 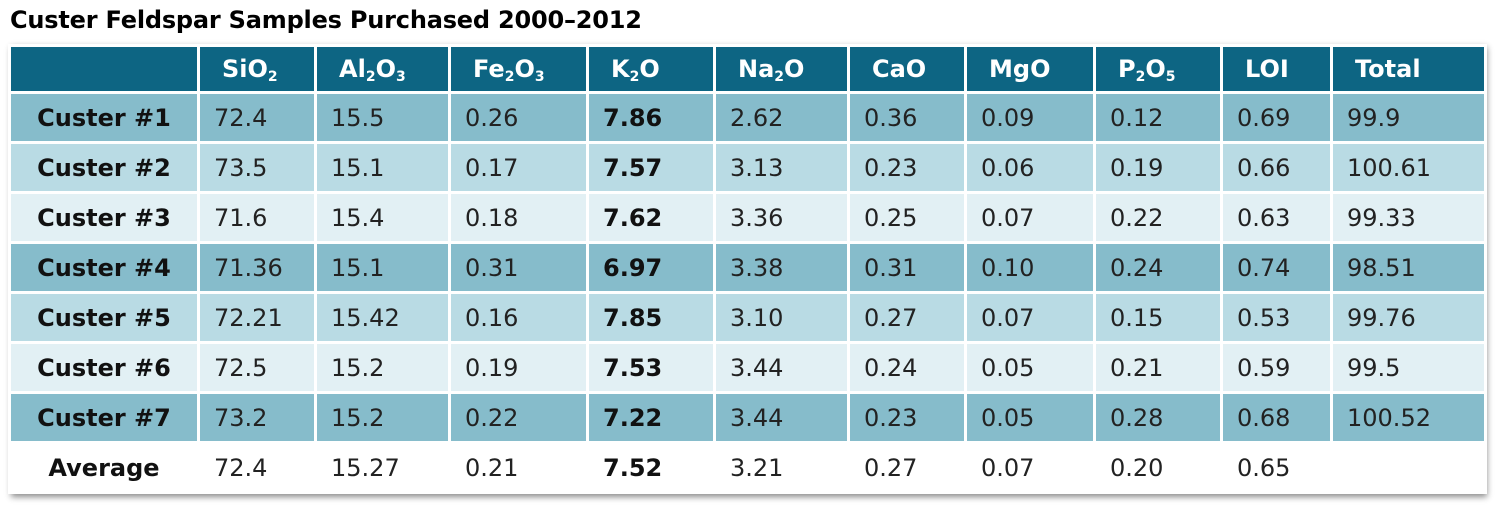 I want to click on column-header: Al2O3, so click(x=382, y=69).